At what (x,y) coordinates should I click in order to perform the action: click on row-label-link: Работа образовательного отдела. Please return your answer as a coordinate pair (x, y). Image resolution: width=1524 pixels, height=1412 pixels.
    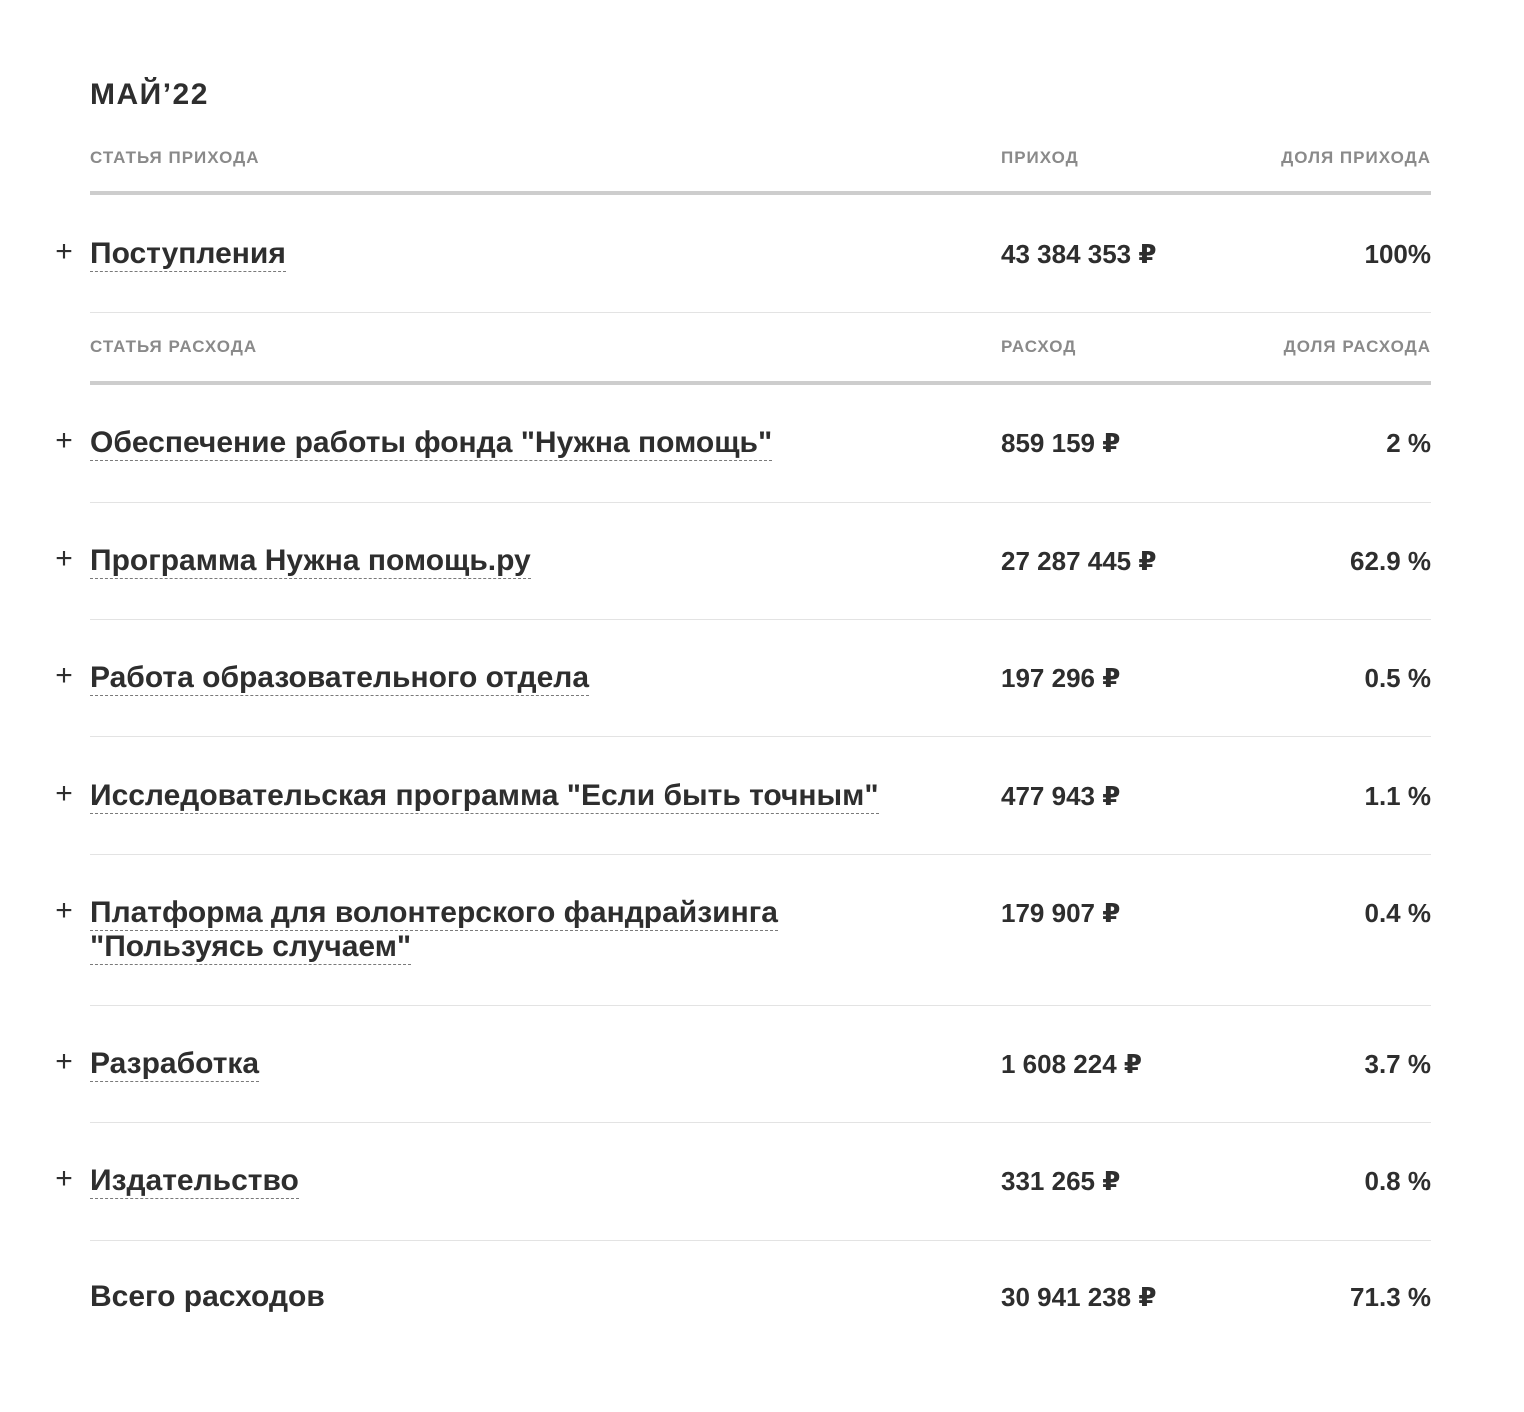
    Looking at the image, I should click on (339, 678).